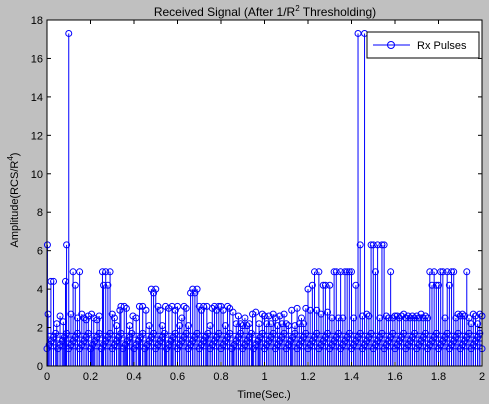 The height and width of the screenshot is (404, 489). I want to click on y-tick-label: 8, so click(40, 213).